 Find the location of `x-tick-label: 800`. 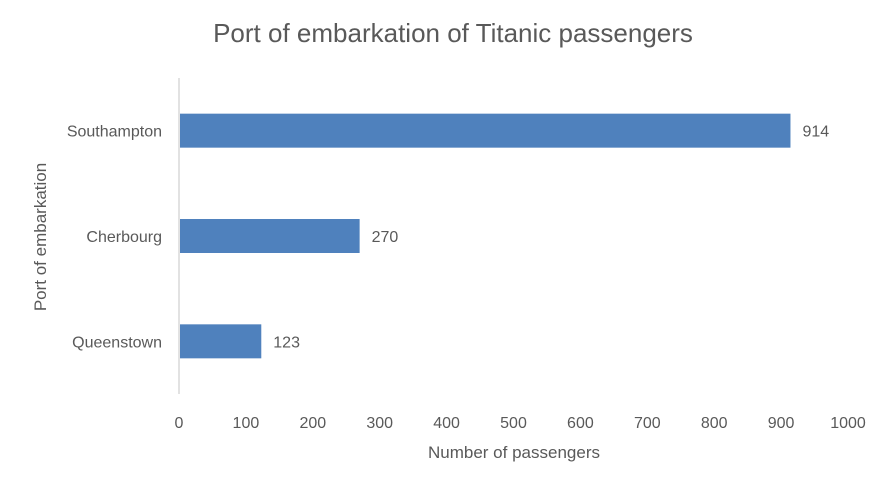

x-tick-label: 800 is located at coordinates (714, 423).